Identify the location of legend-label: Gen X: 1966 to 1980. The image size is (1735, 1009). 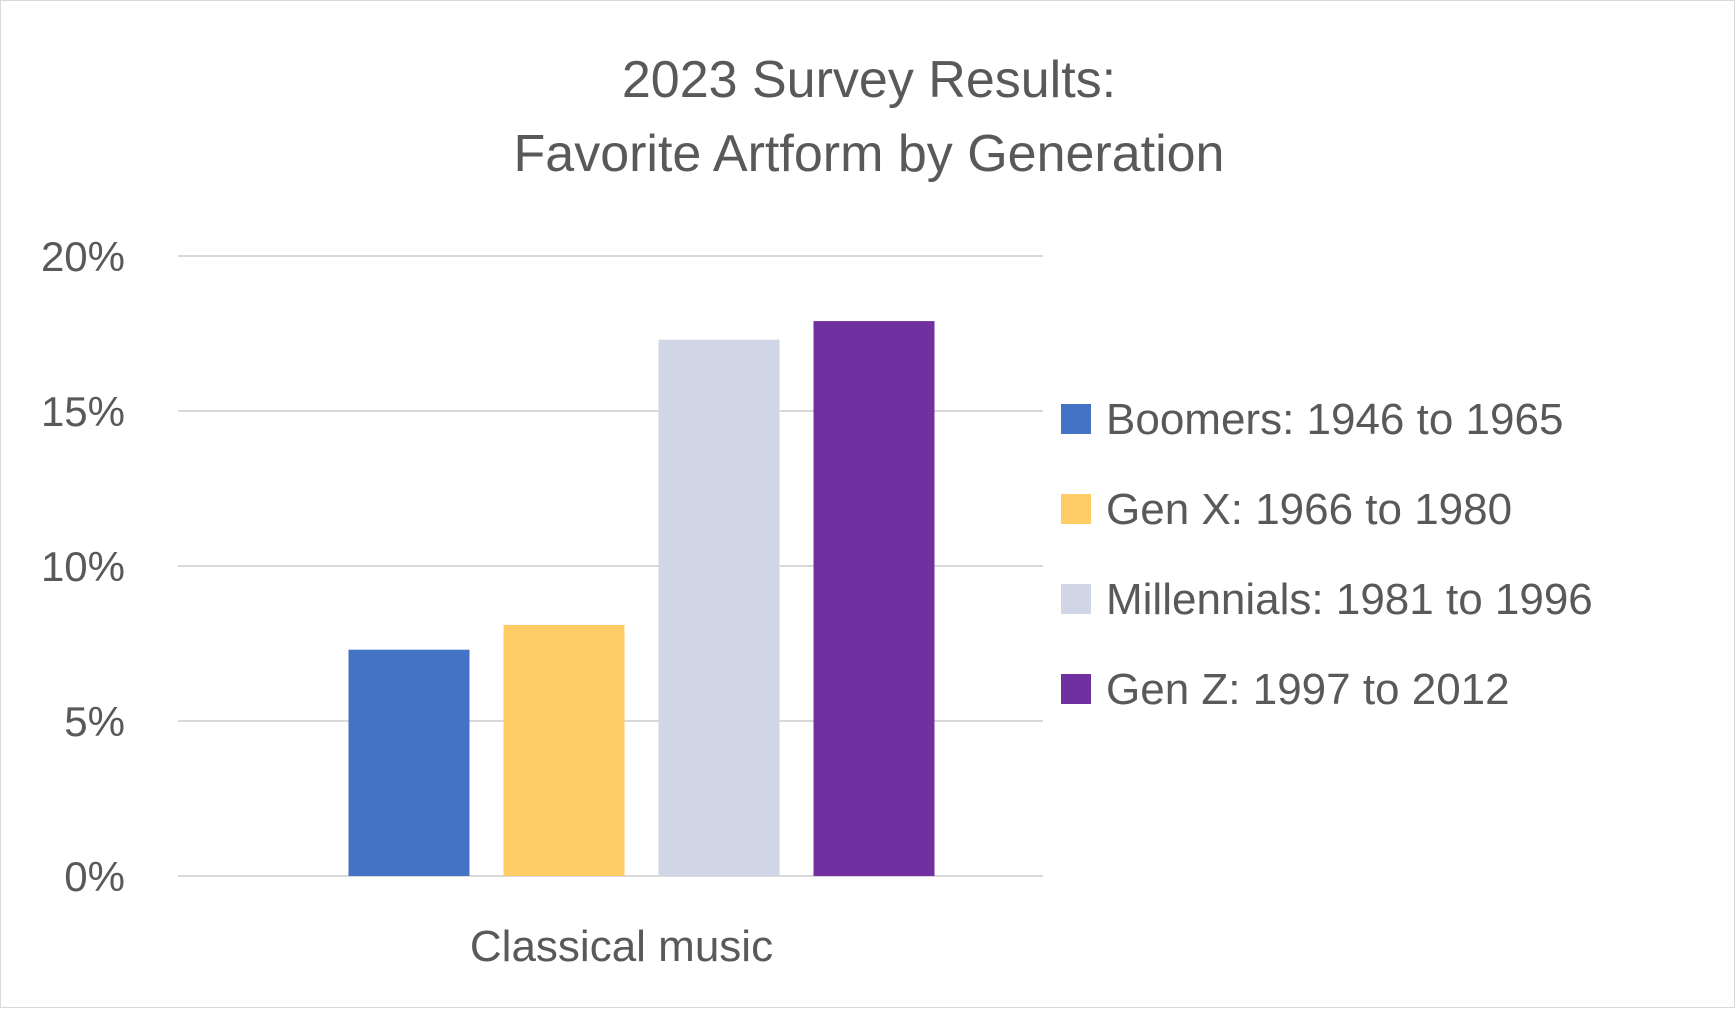
(1309, 509).